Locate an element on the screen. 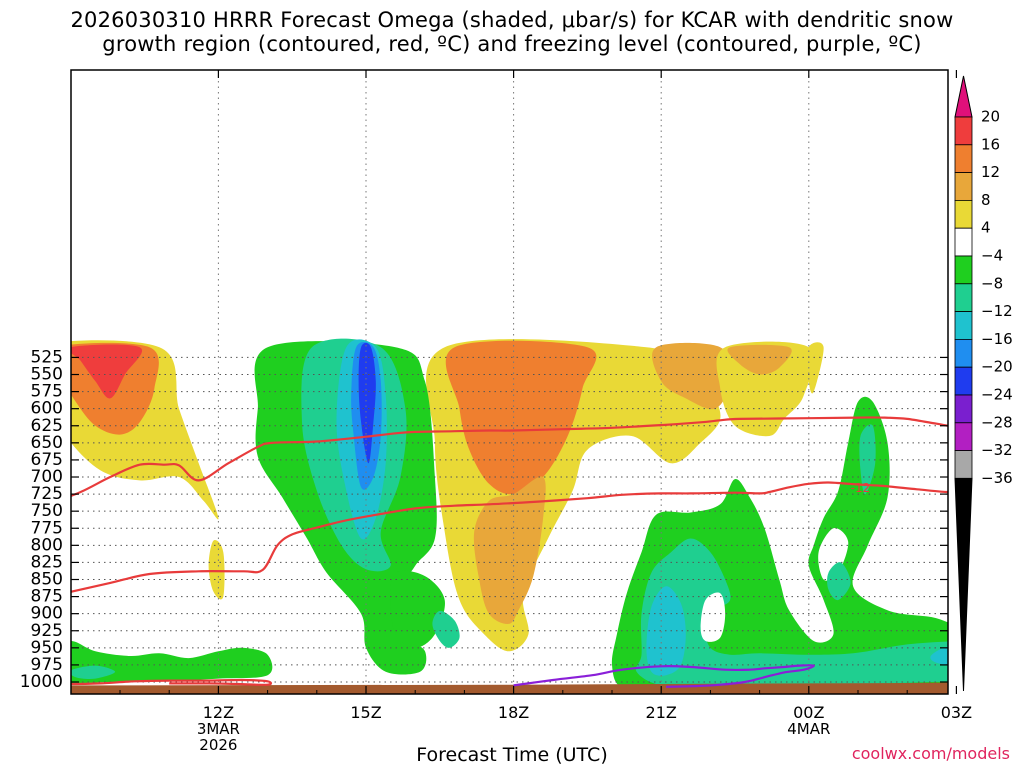  dgz-surface-loop is located at coordinates (172, 682).